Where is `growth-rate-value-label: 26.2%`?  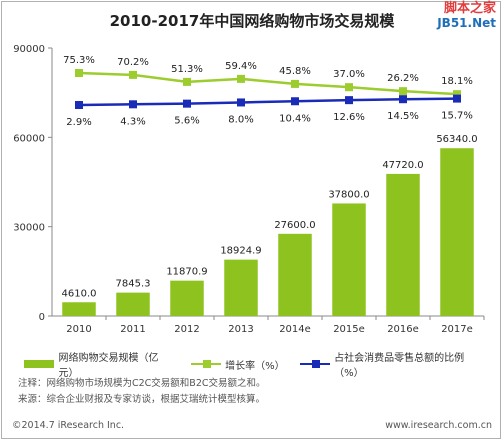
growth-rate-value-label: 26.2% is located at coordinates (403, 78).